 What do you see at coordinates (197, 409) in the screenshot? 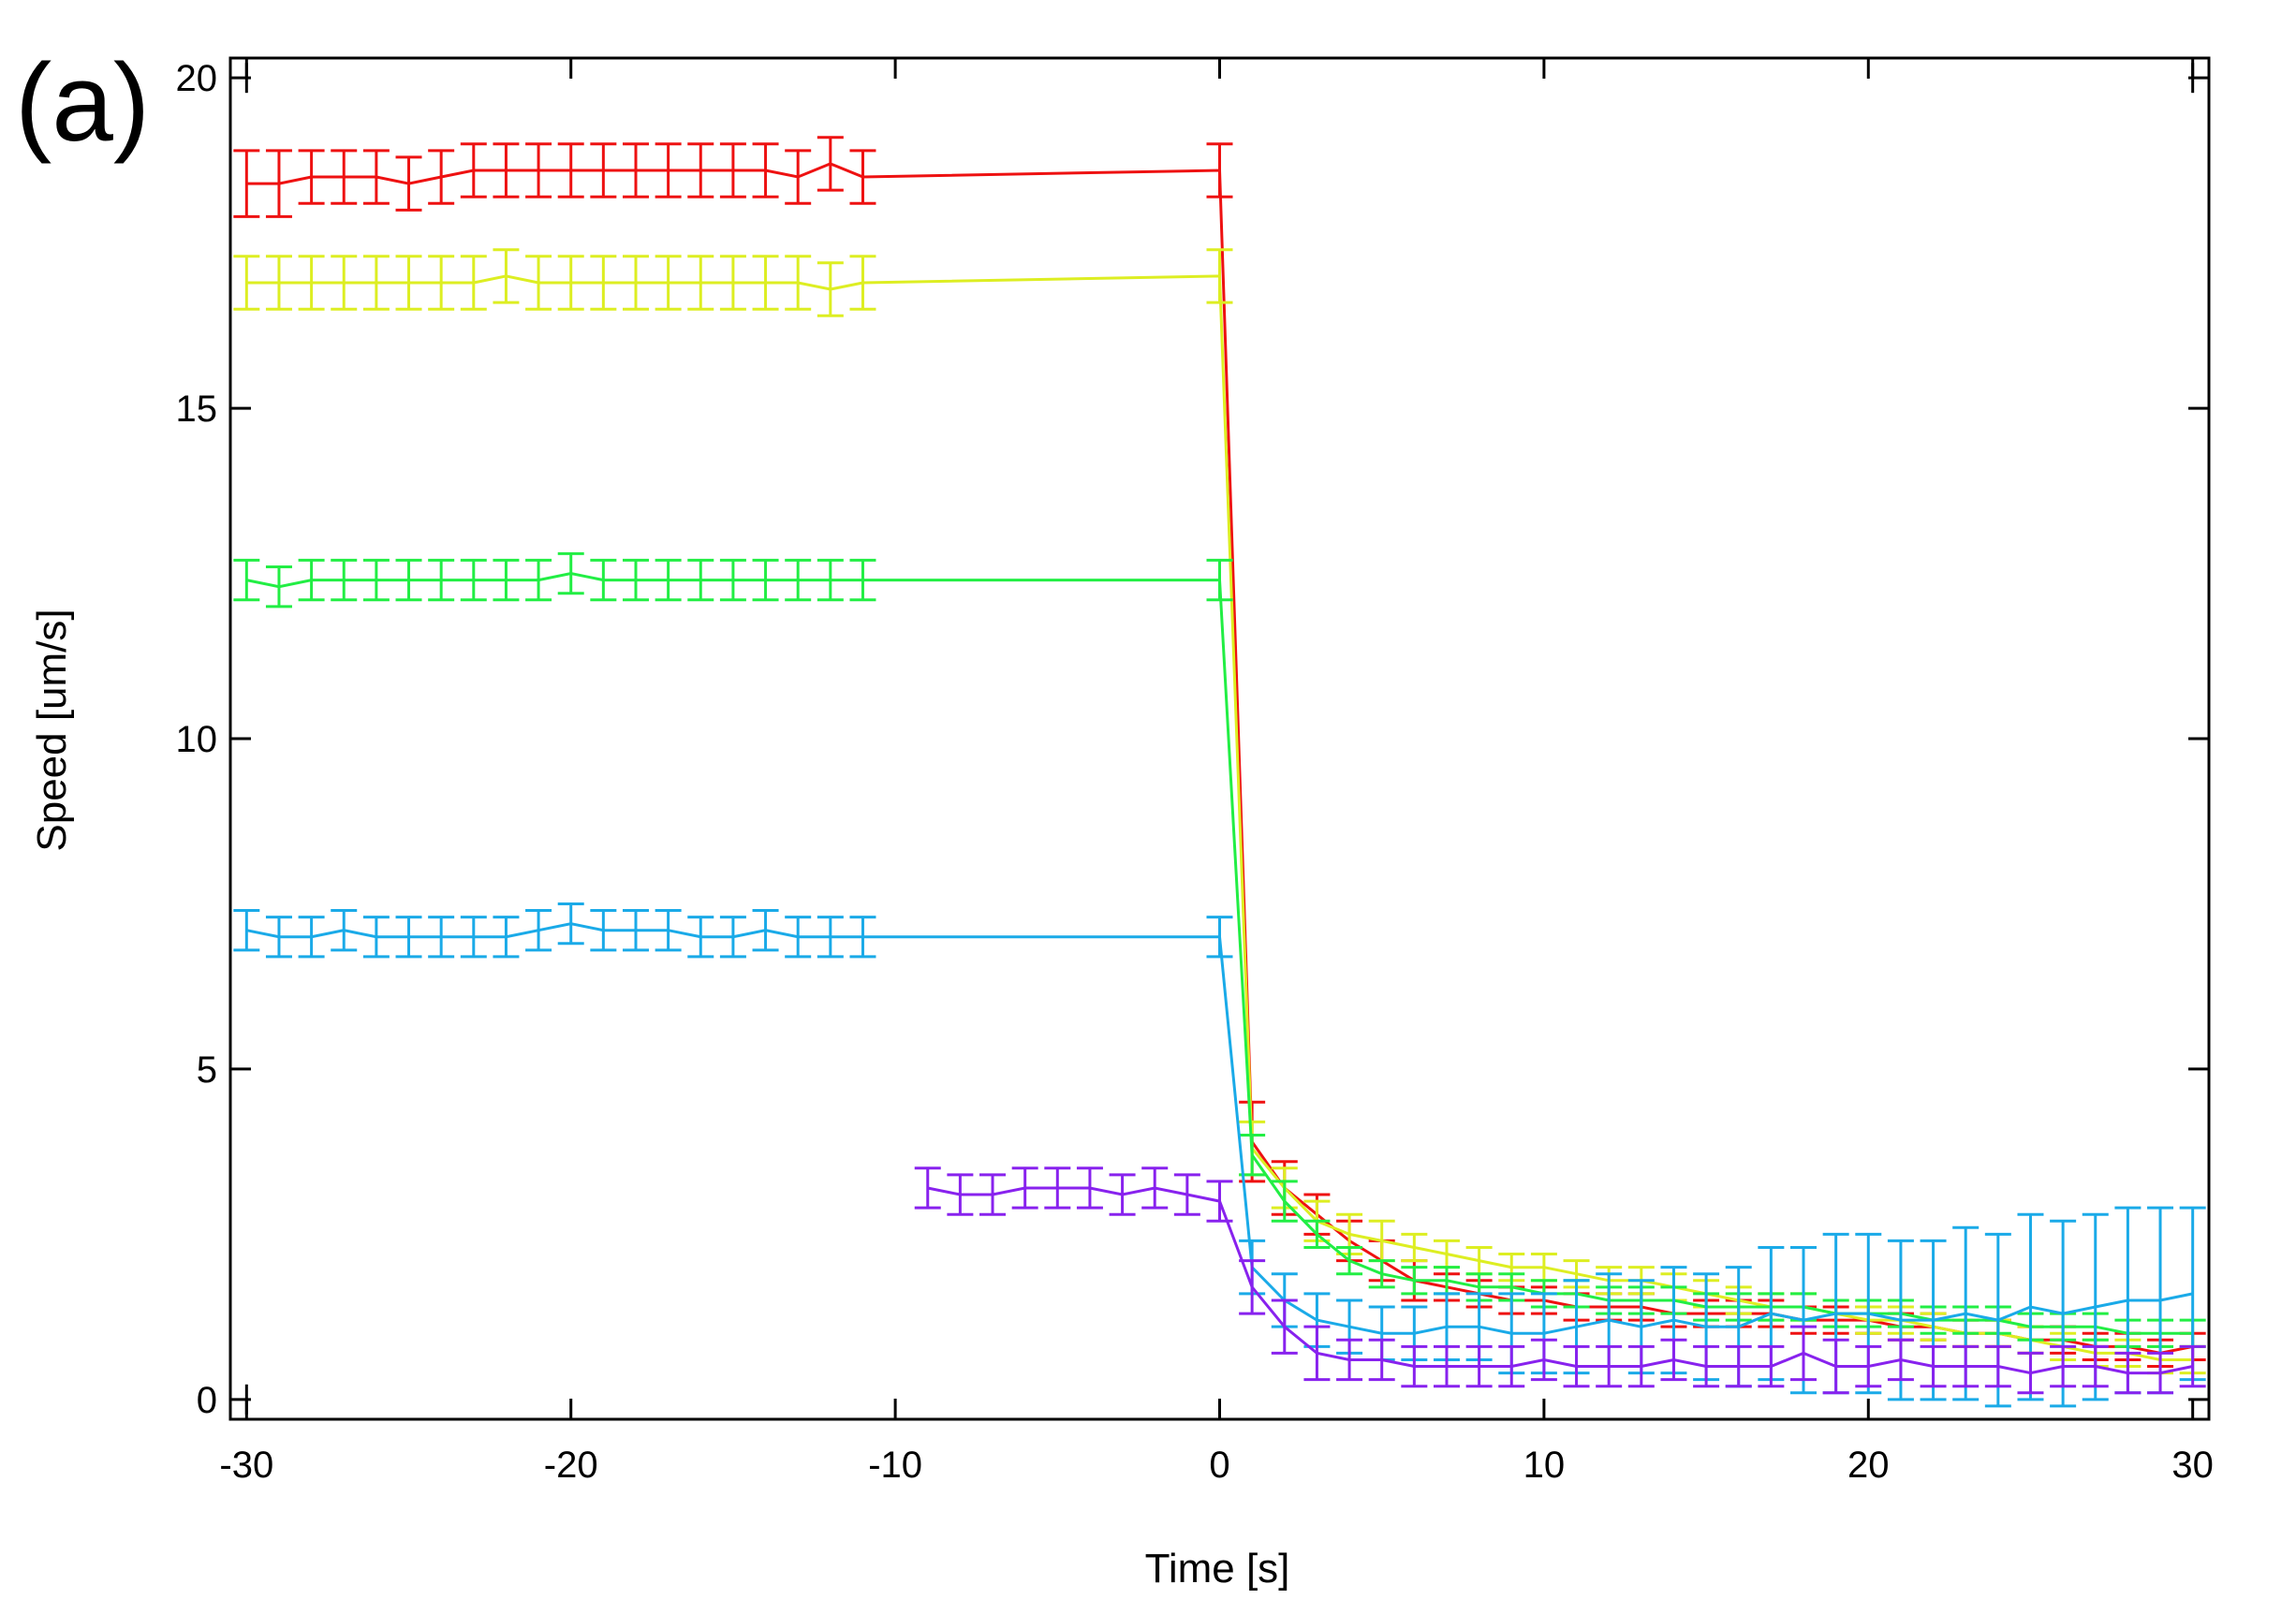
I see `y-tick-label: 15` at bounding box center [197, 409].